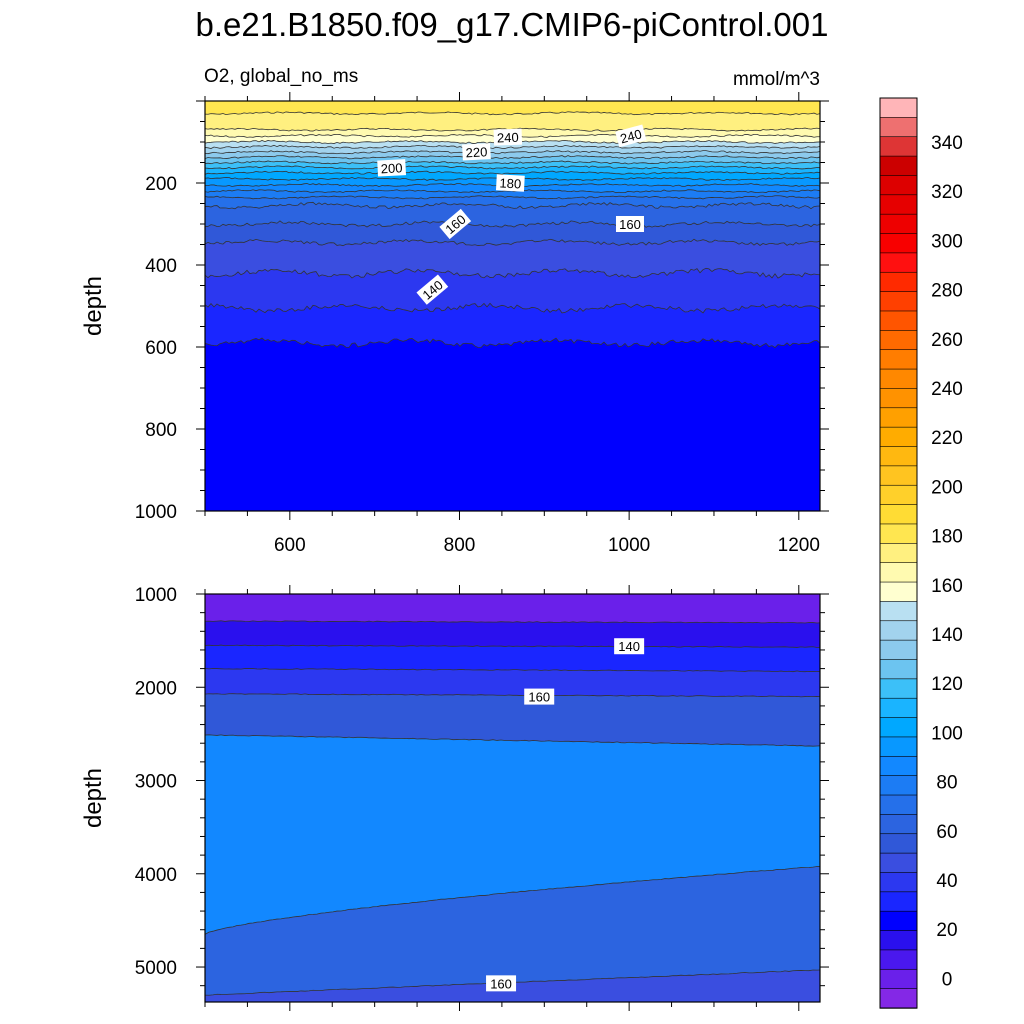  Describe the element at coordinates (946, 881) in the screenshot. I see `colorbar-tick-label: 40` at that location.